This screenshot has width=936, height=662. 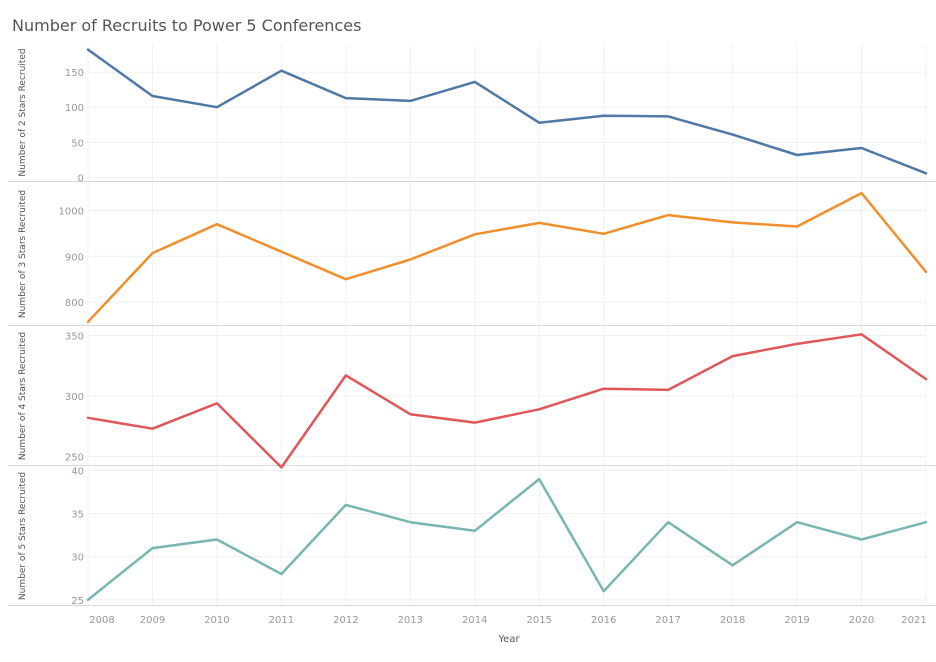 I want to click on y-axis-label: Number of 2 Stars Recruited, so click(x=23, y=112).